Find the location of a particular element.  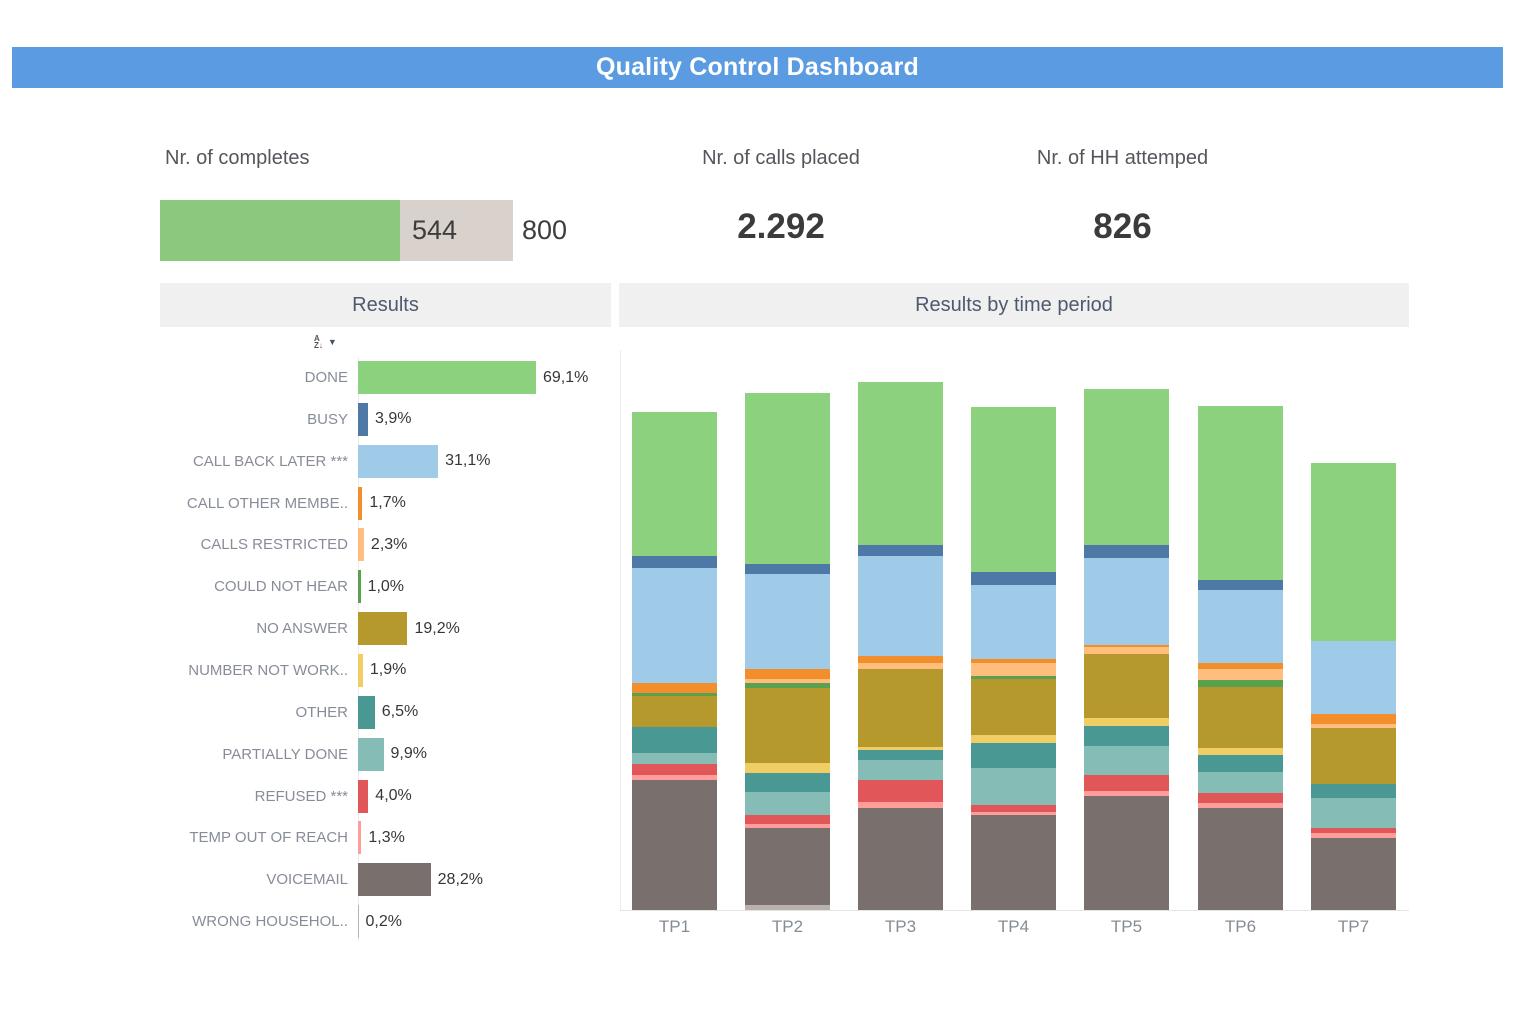

sort-icon: A Z↓ ▼ is located at coordinates (325, 342).